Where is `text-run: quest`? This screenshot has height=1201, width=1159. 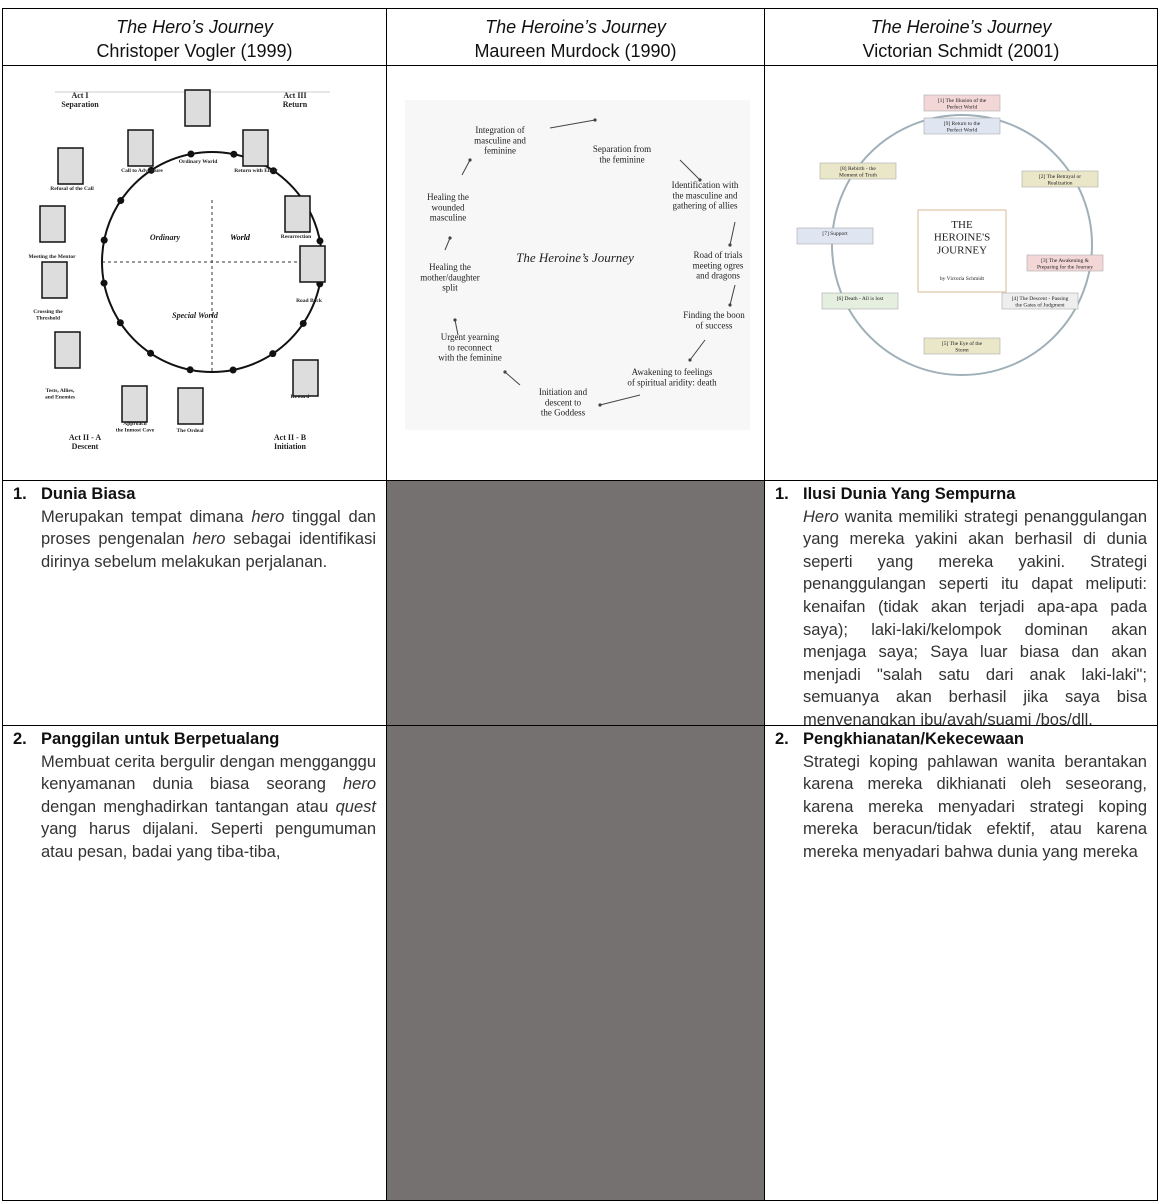 text-run: quest is located at coordinates (355, 806).